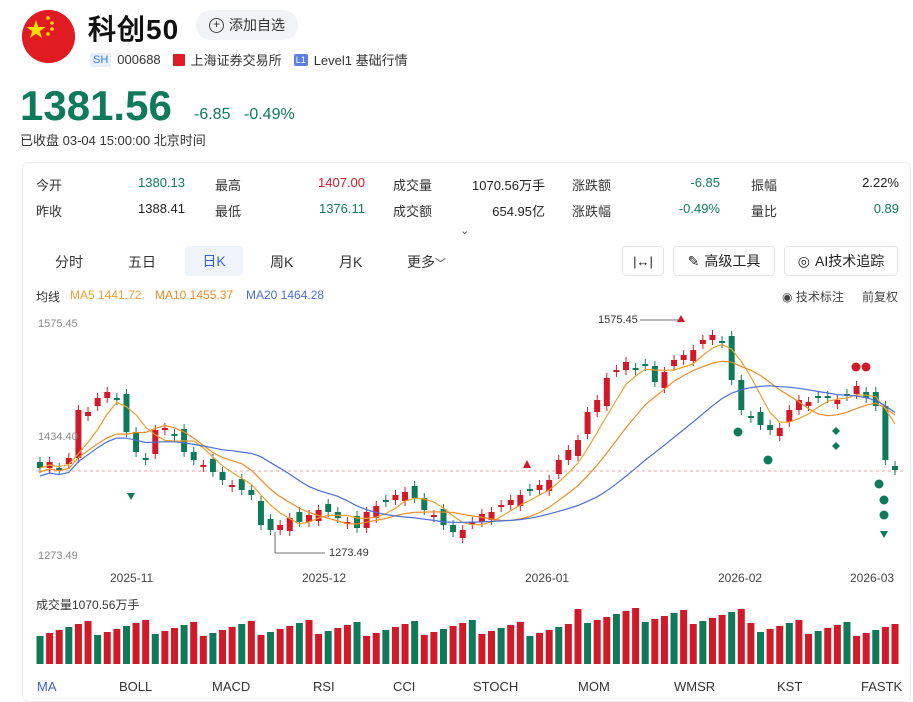 This screenshot has height=702, width=913. I want to click on tab-weekly-k: 周K, so click(282, 262).